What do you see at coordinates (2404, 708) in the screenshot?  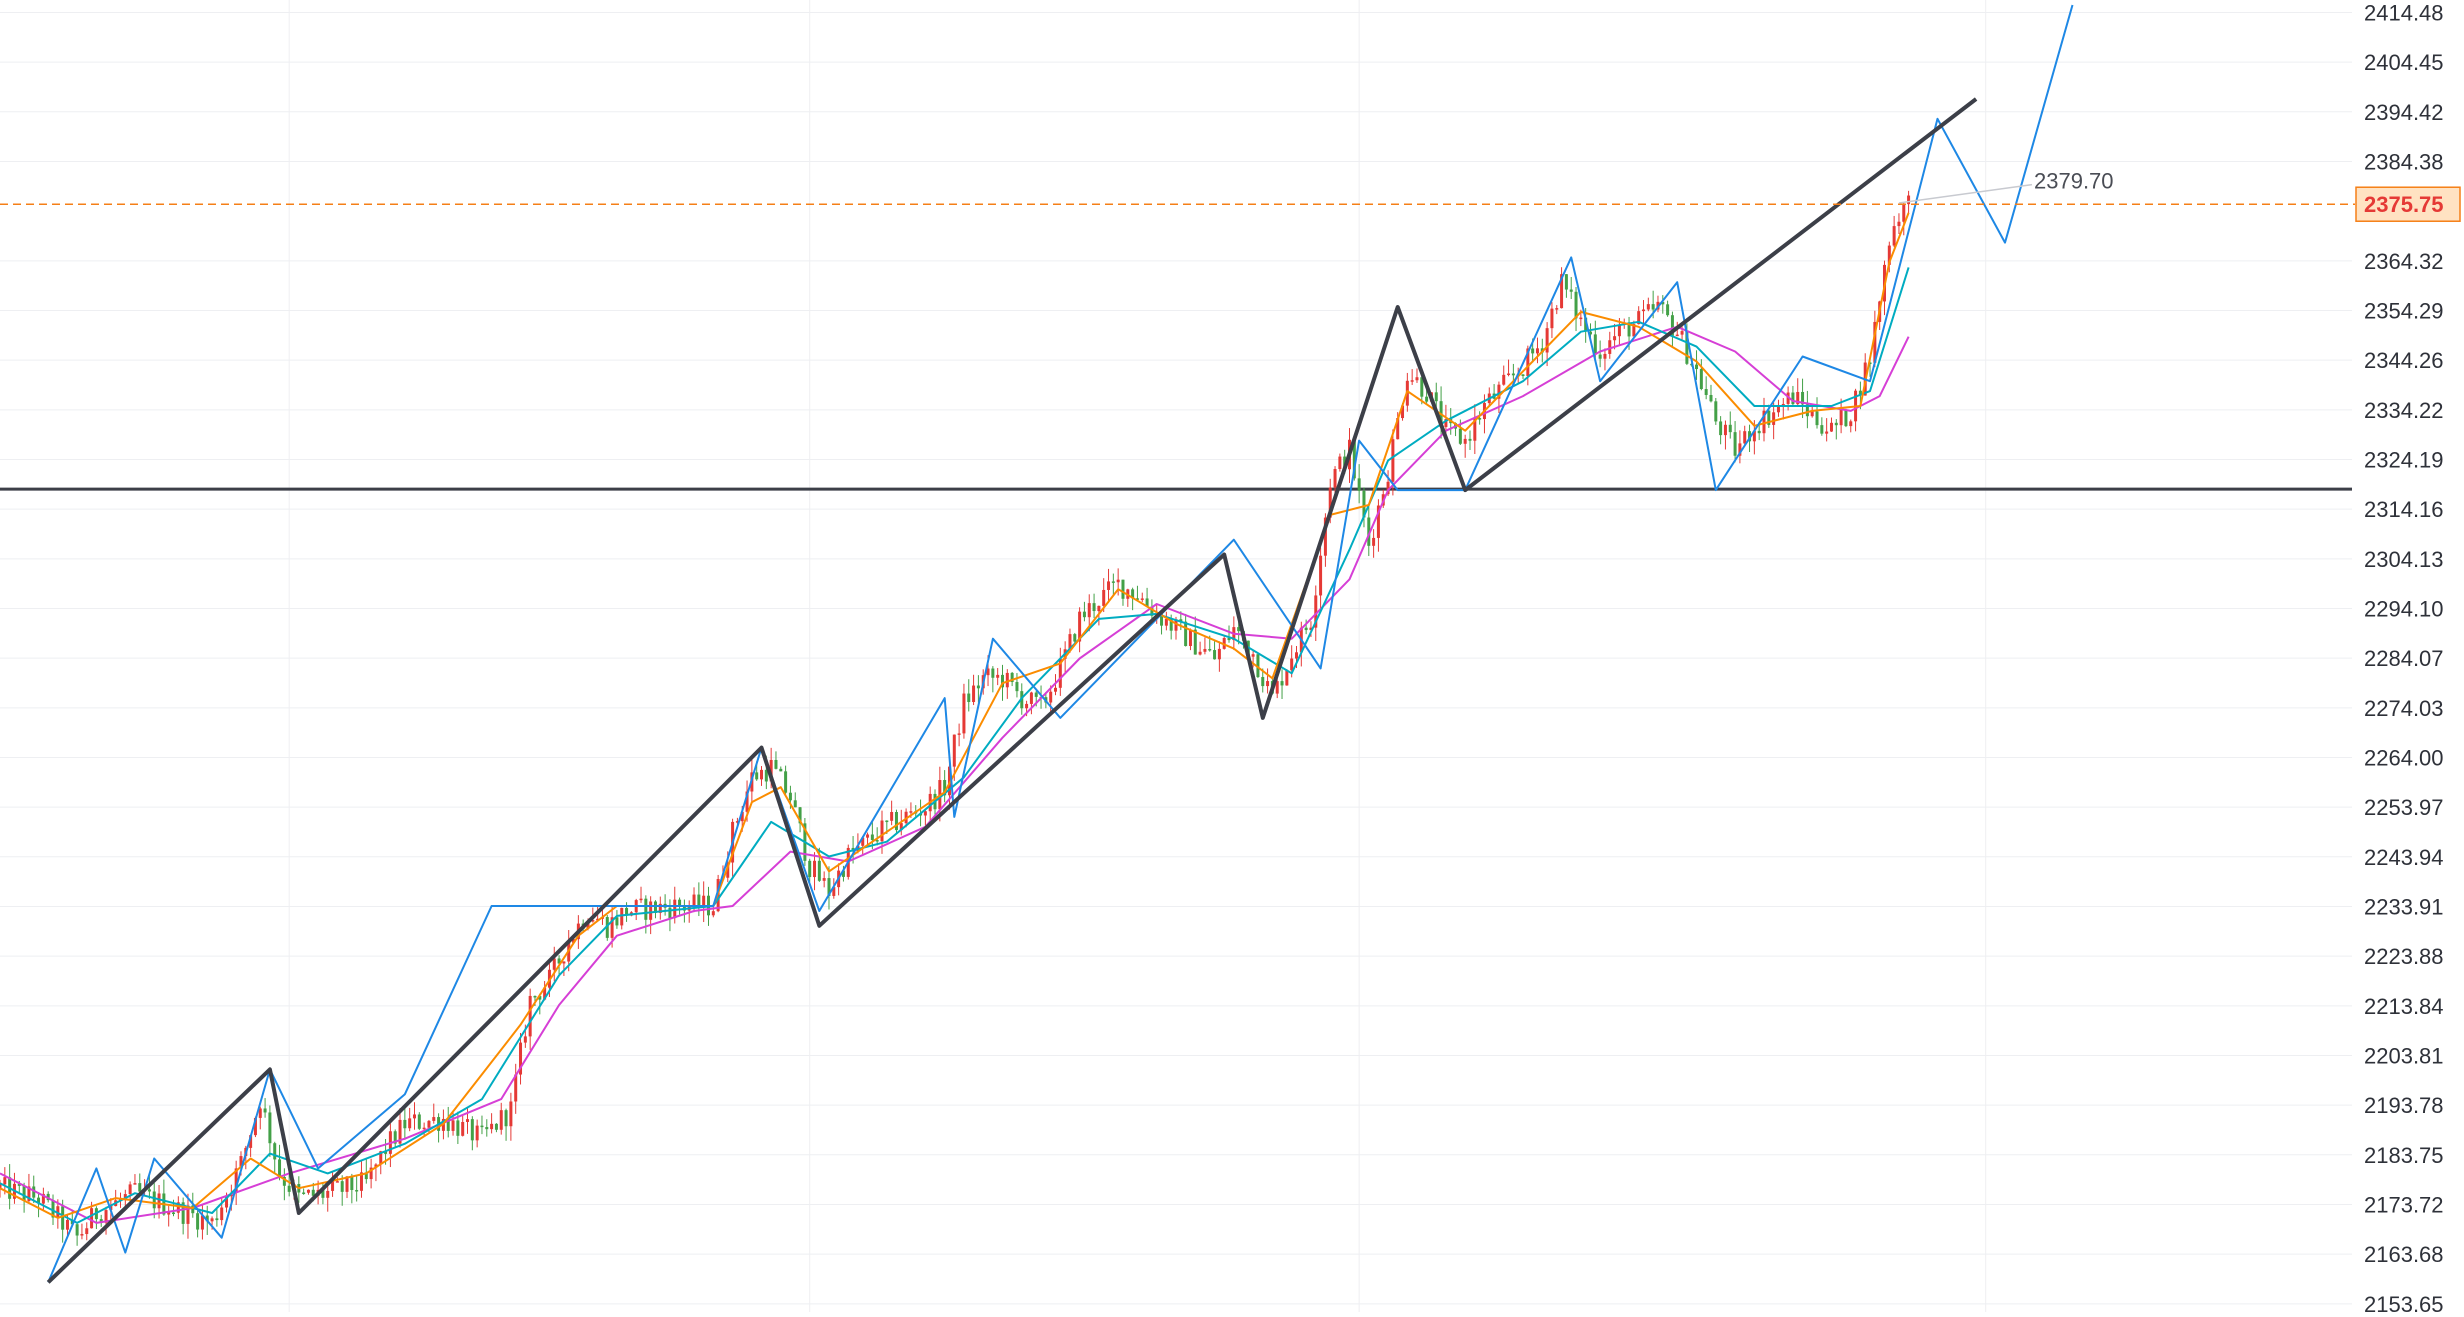 I see `price-tick-label: 2274.03` at bounding box center [2404, 708].